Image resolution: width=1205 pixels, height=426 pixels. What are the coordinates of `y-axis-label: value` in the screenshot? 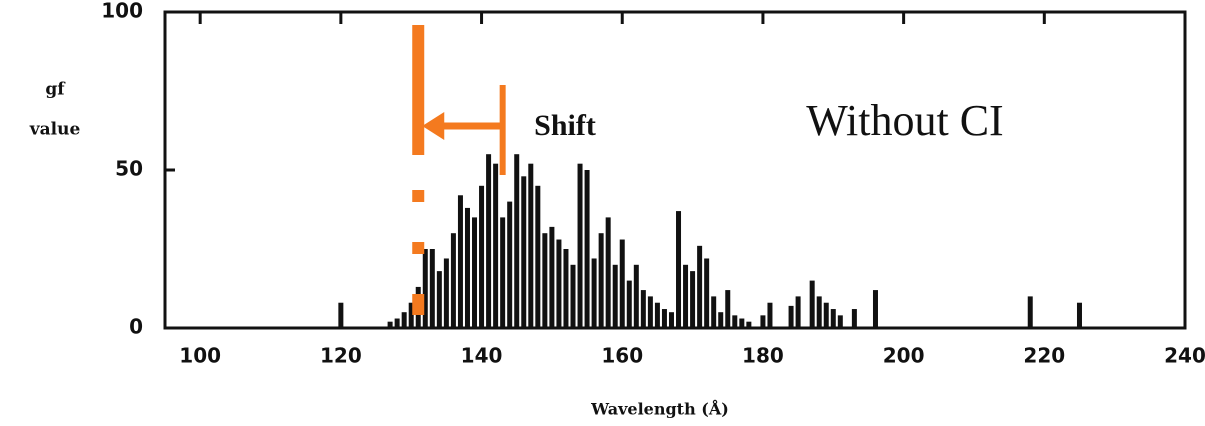 It's located at (55, 130).